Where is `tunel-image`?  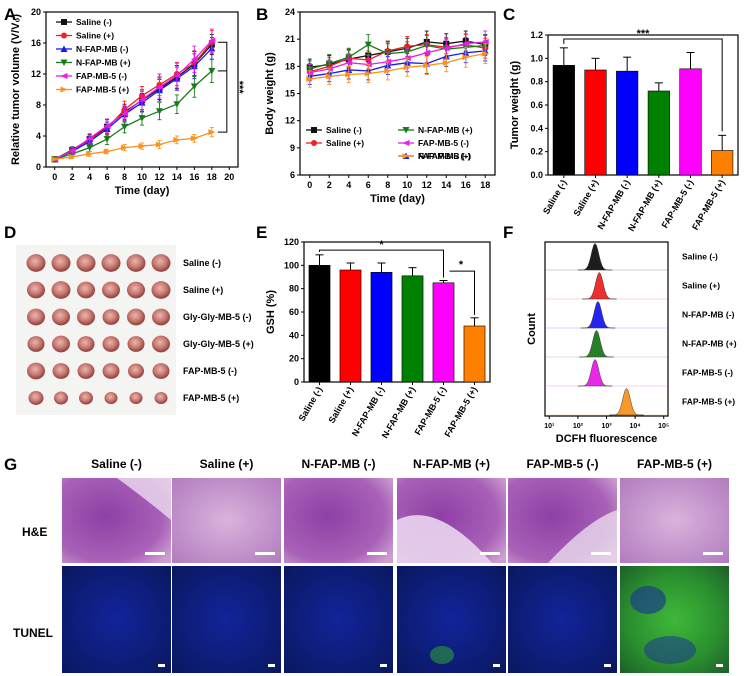
tunel-image is located at coordinates (338, 619).